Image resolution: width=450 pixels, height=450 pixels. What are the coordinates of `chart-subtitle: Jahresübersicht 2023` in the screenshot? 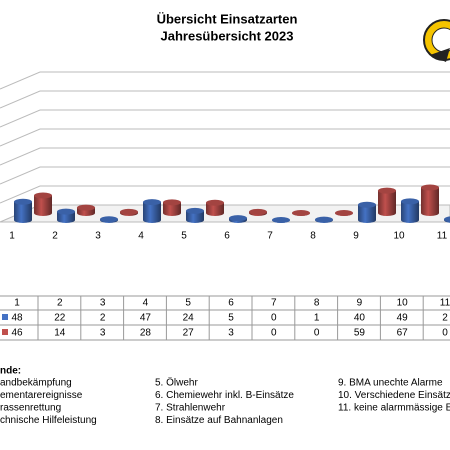 It's located at (227, 35).